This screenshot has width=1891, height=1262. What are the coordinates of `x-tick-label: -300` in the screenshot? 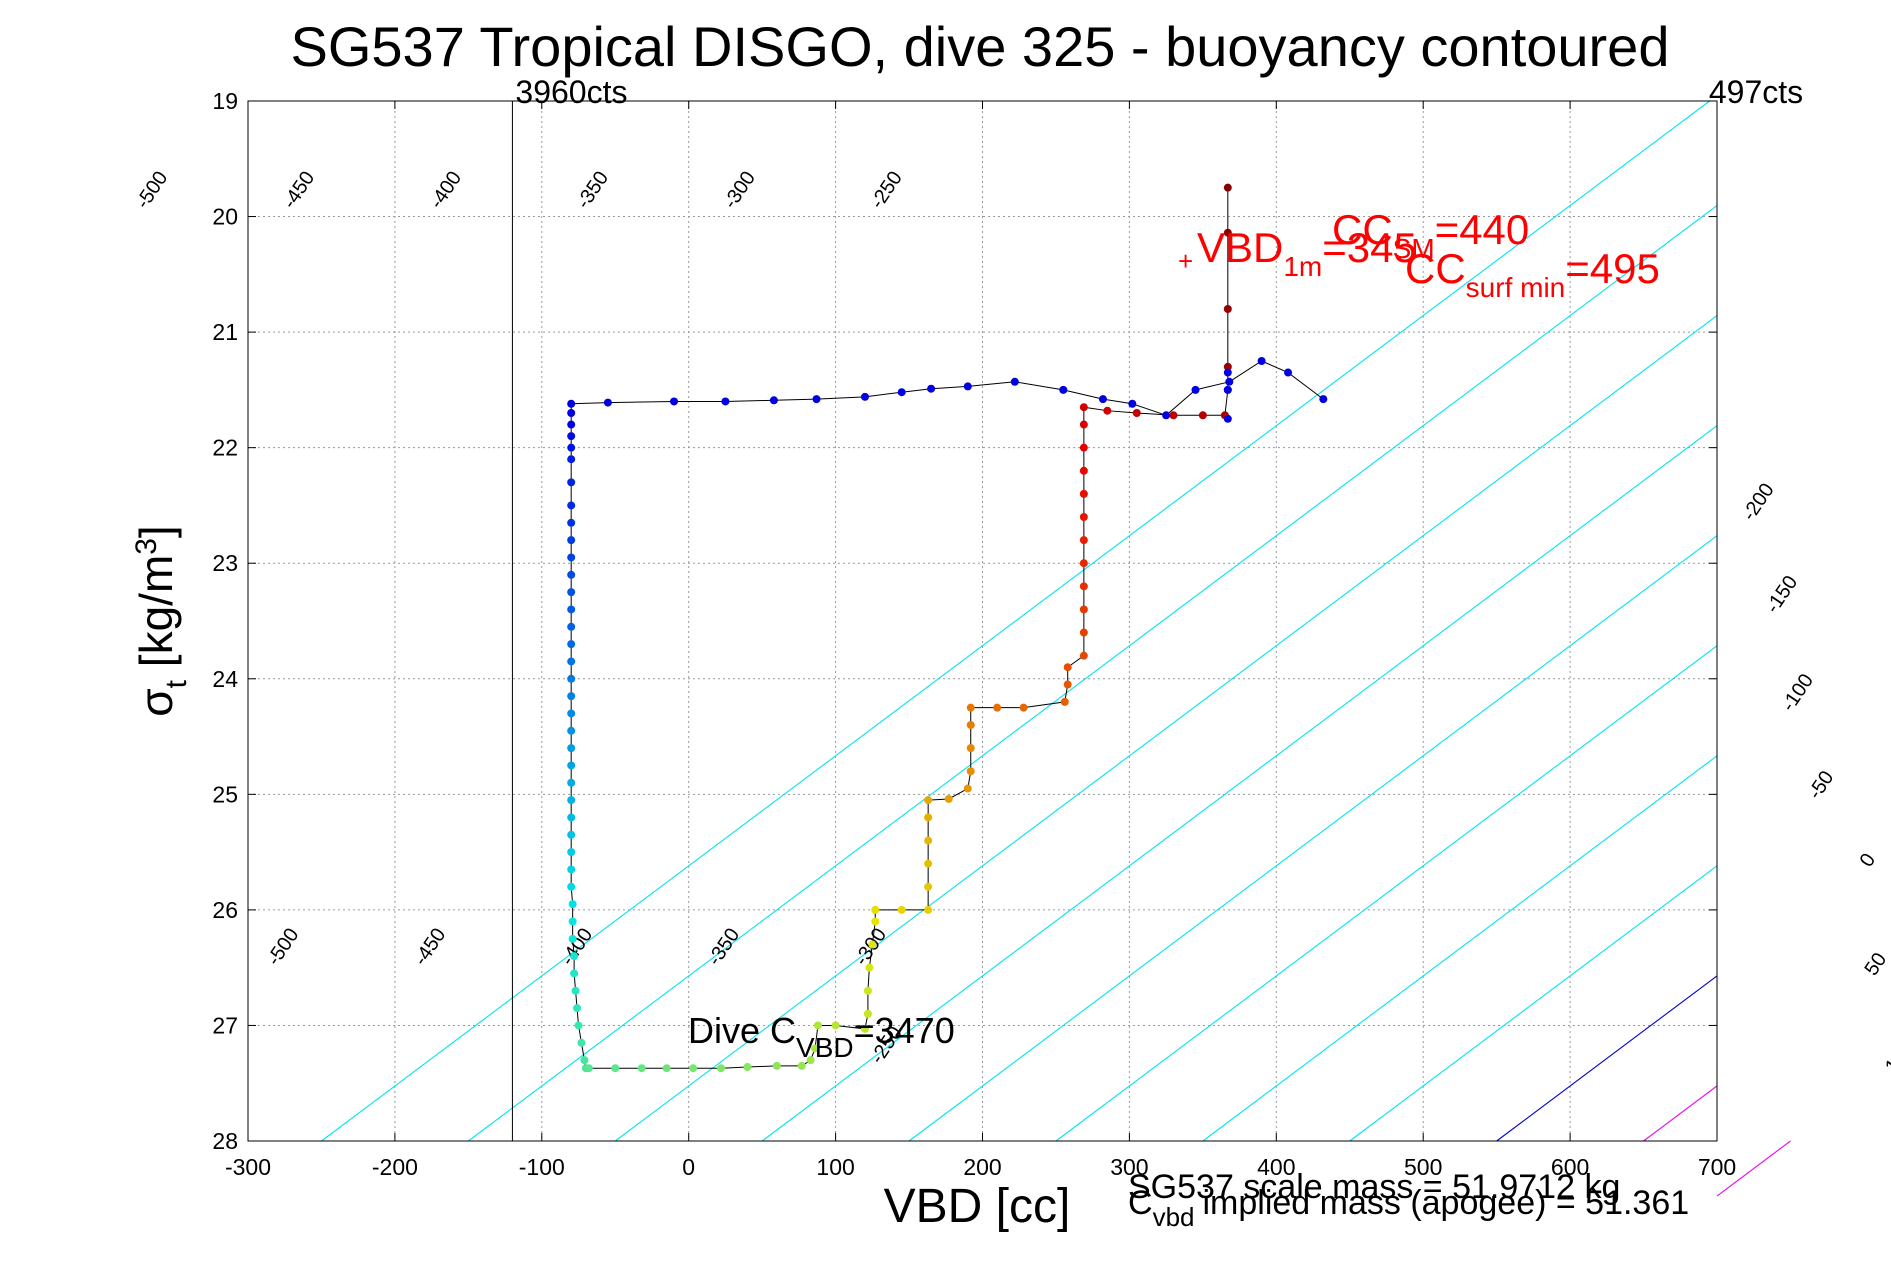 It's located at (248, 1167).